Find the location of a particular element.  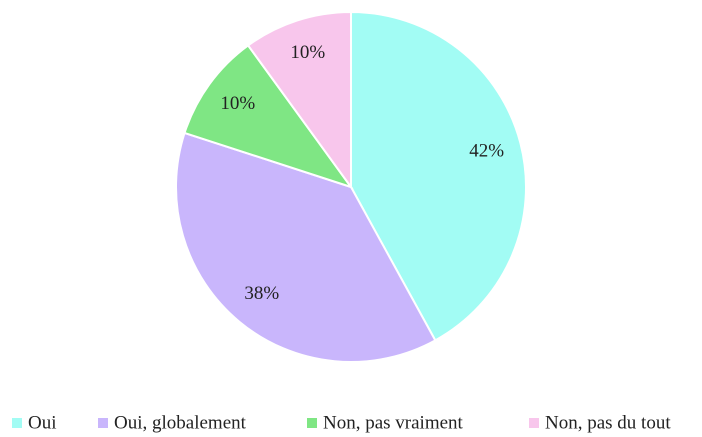

legend-label: Non, pas vraiment is located at coordinates (393, 422).